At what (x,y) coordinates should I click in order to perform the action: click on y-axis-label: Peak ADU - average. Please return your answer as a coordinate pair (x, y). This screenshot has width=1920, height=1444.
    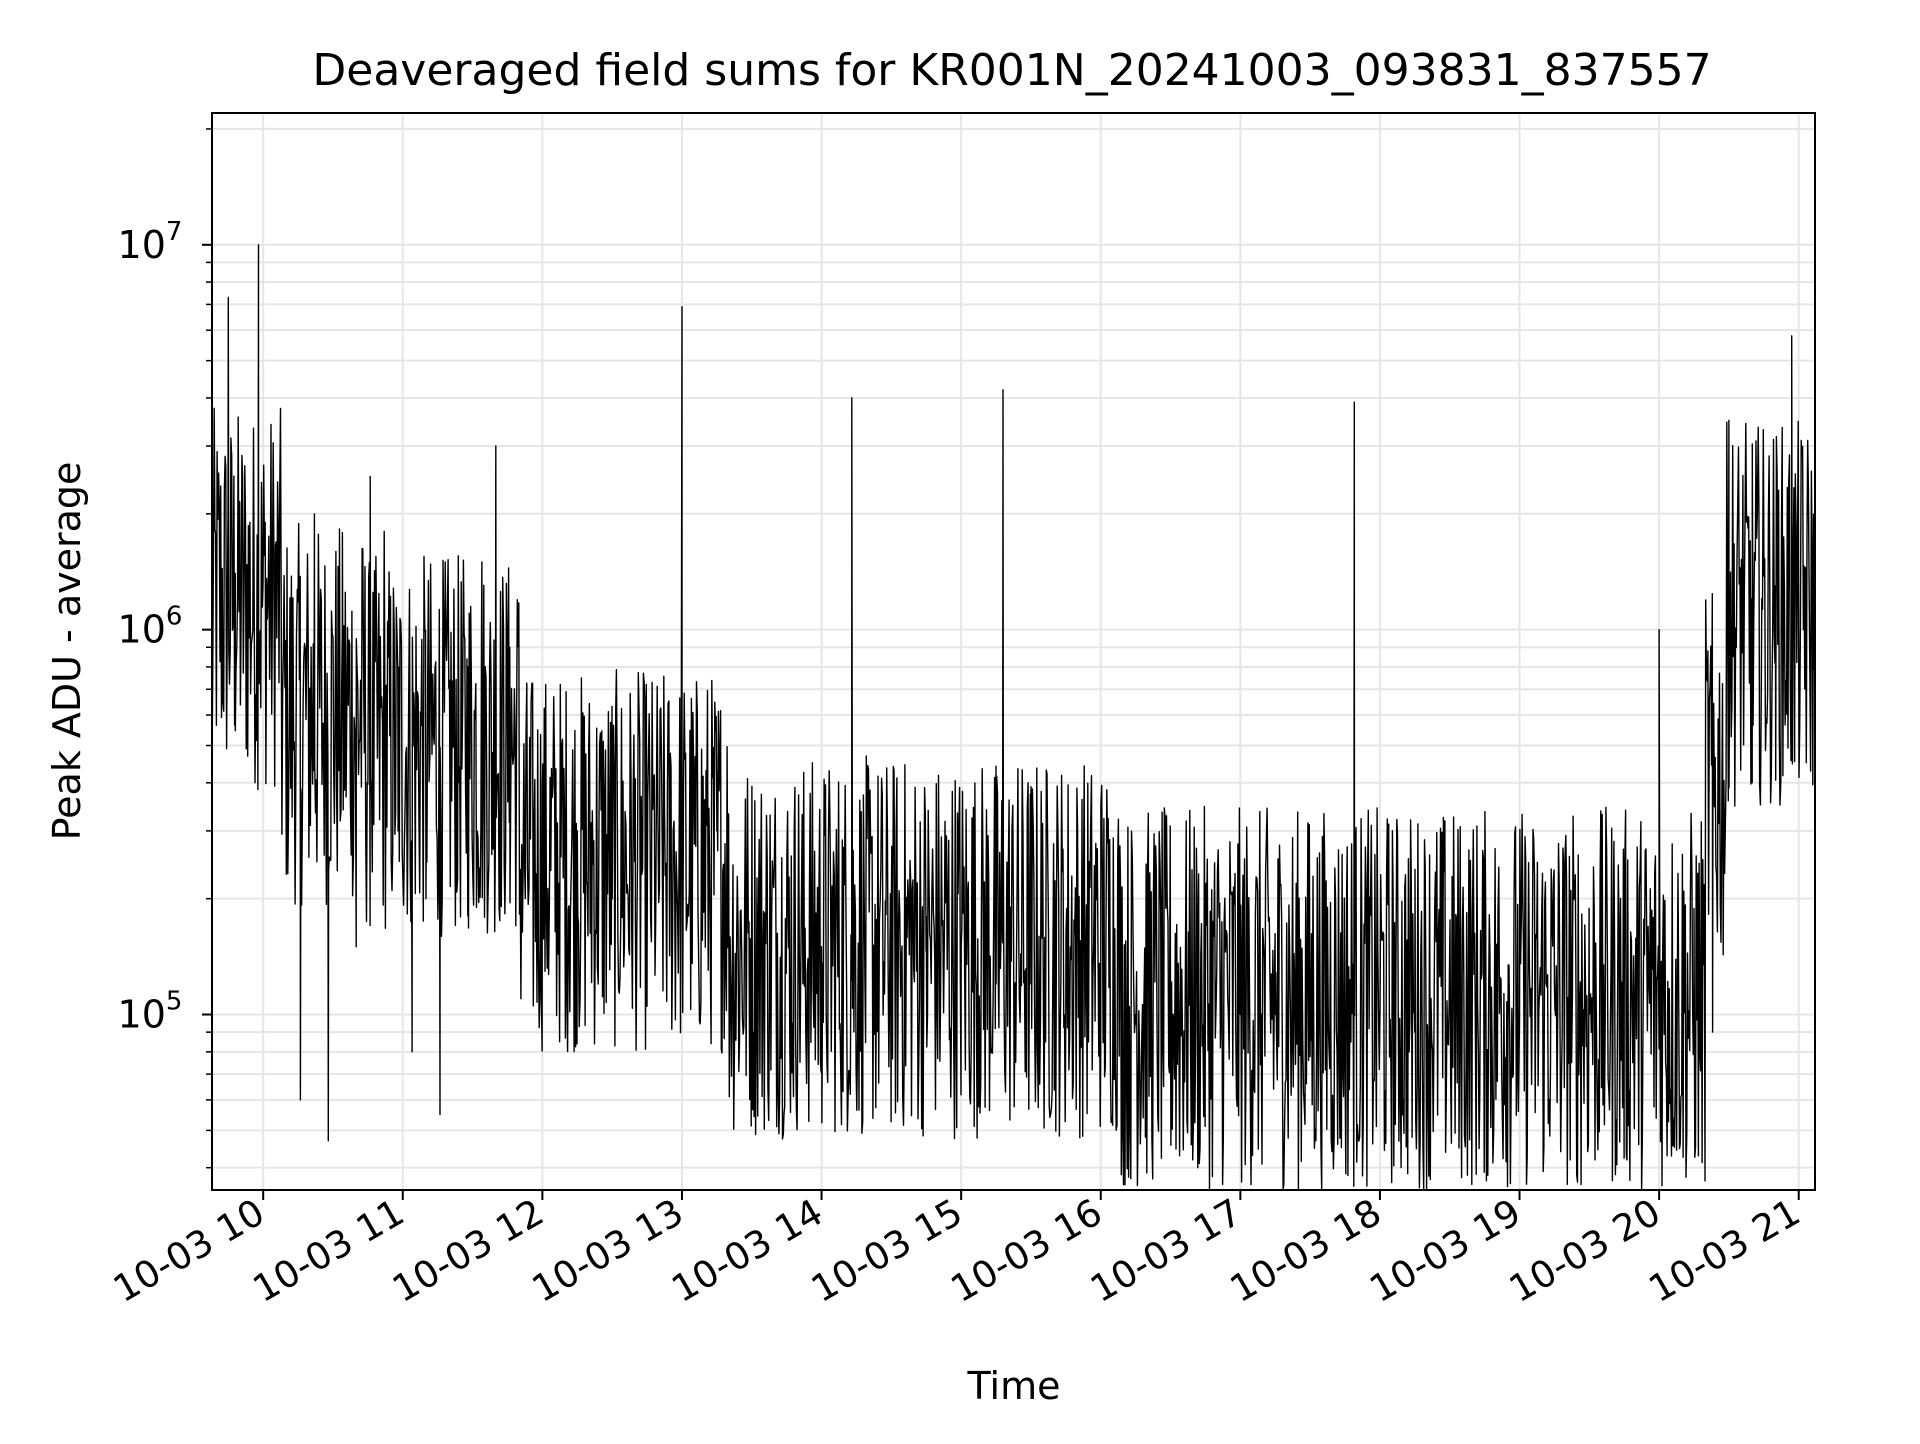
    Looking at the image, I should click on (67, 651).